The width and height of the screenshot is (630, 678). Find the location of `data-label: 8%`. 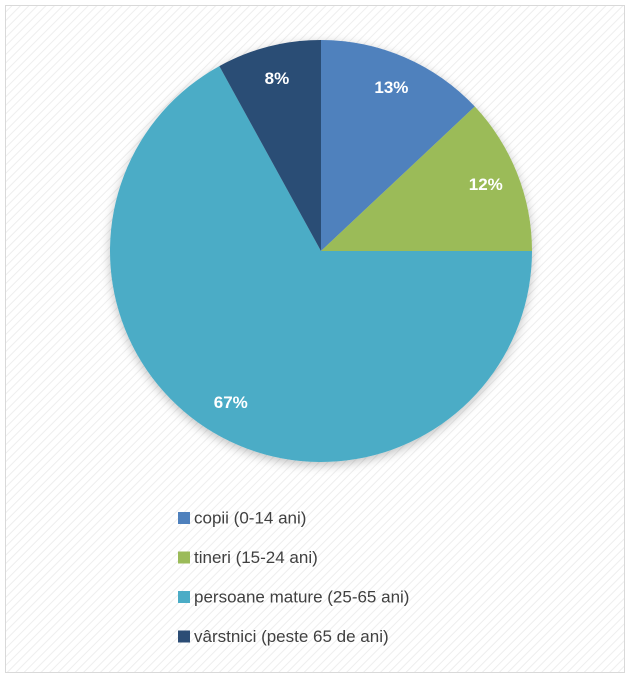

data-label: 8% is located at coordinates (277, 78).